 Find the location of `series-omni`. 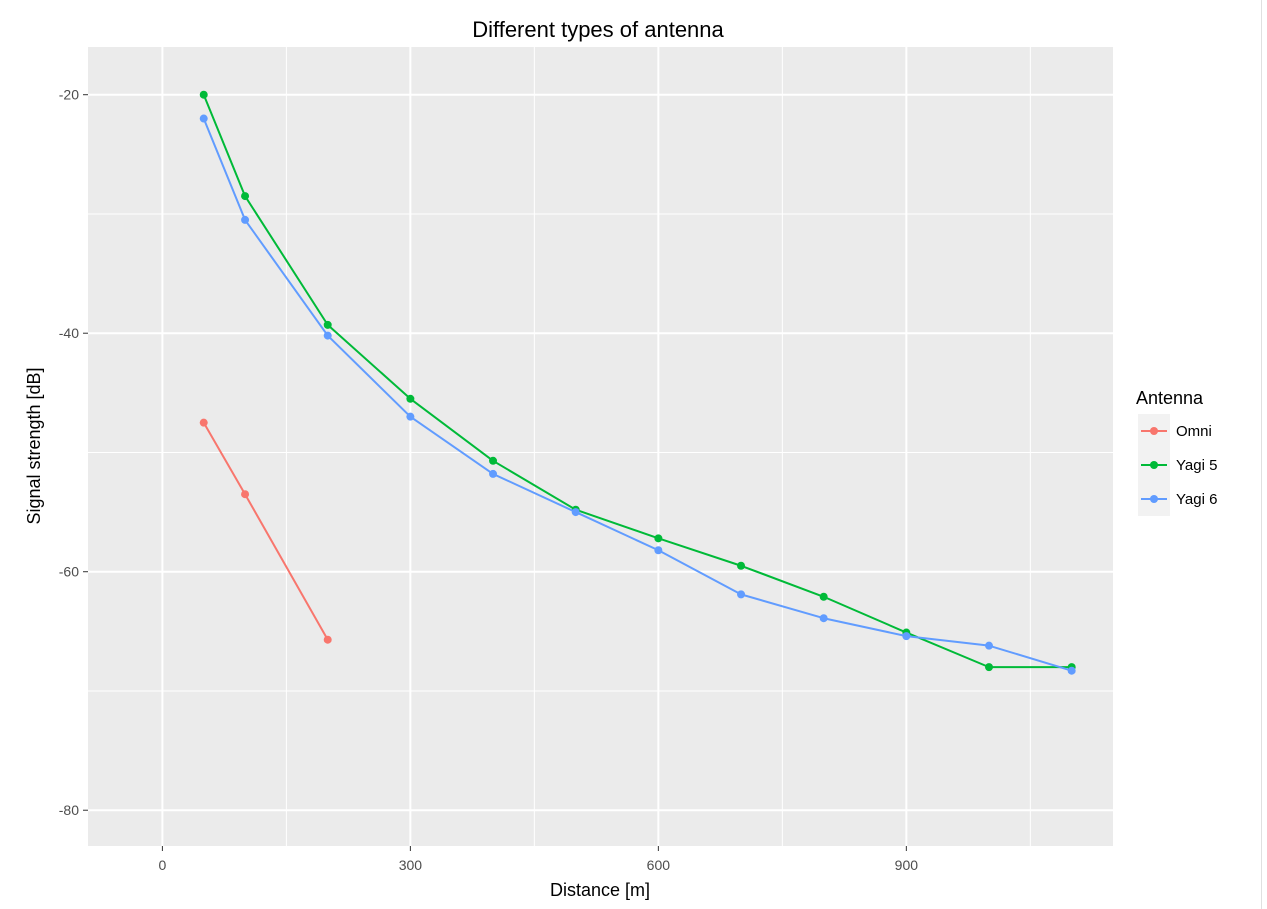

series-omni is located at coordinates (265, 531).